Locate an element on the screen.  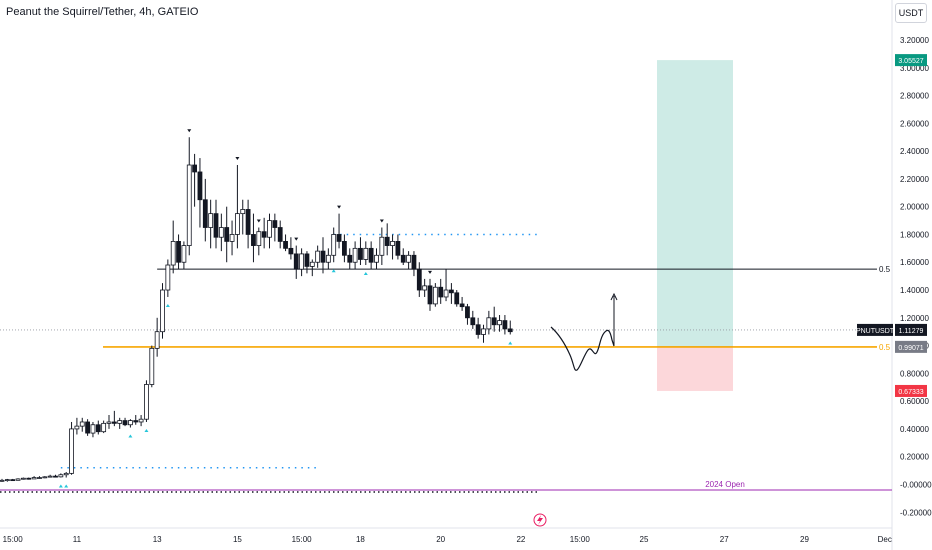
y-tick-label: 0.40000 is located at coordinates (914, 429).